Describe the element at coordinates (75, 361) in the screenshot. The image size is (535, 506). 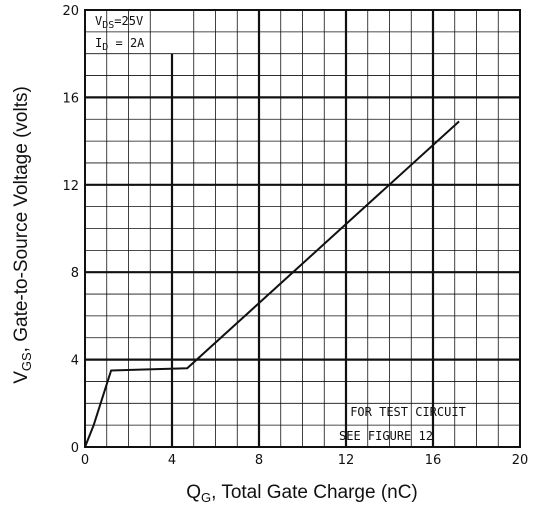
I see `y-tick-label: 4` at that location.